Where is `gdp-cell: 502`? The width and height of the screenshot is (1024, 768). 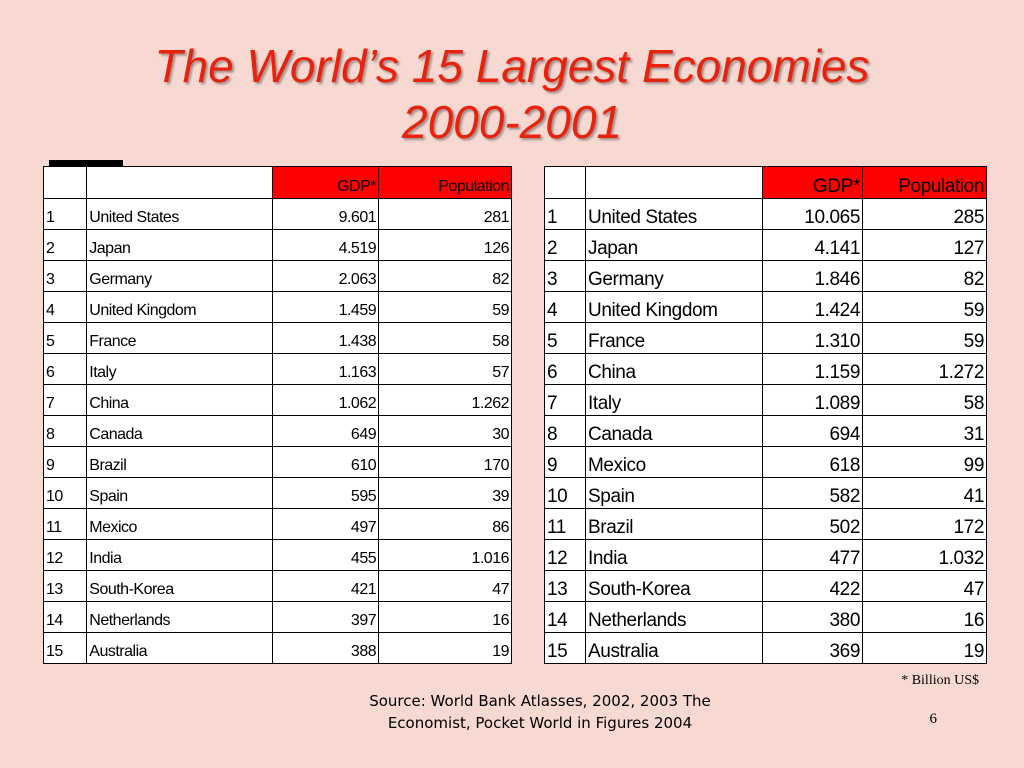
gdp-cell: 502 is located at coordinates (812, 524).